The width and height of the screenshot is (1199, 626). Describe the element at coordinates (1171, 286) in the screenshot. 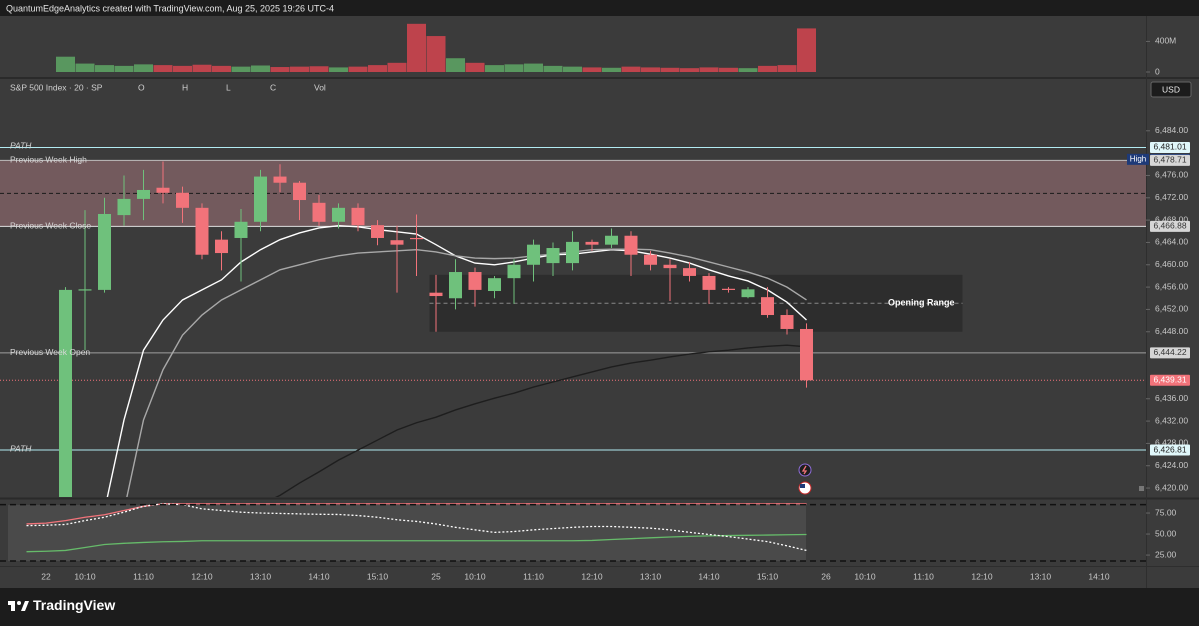

I see `y-tick-label: 6,456.00` at that location.